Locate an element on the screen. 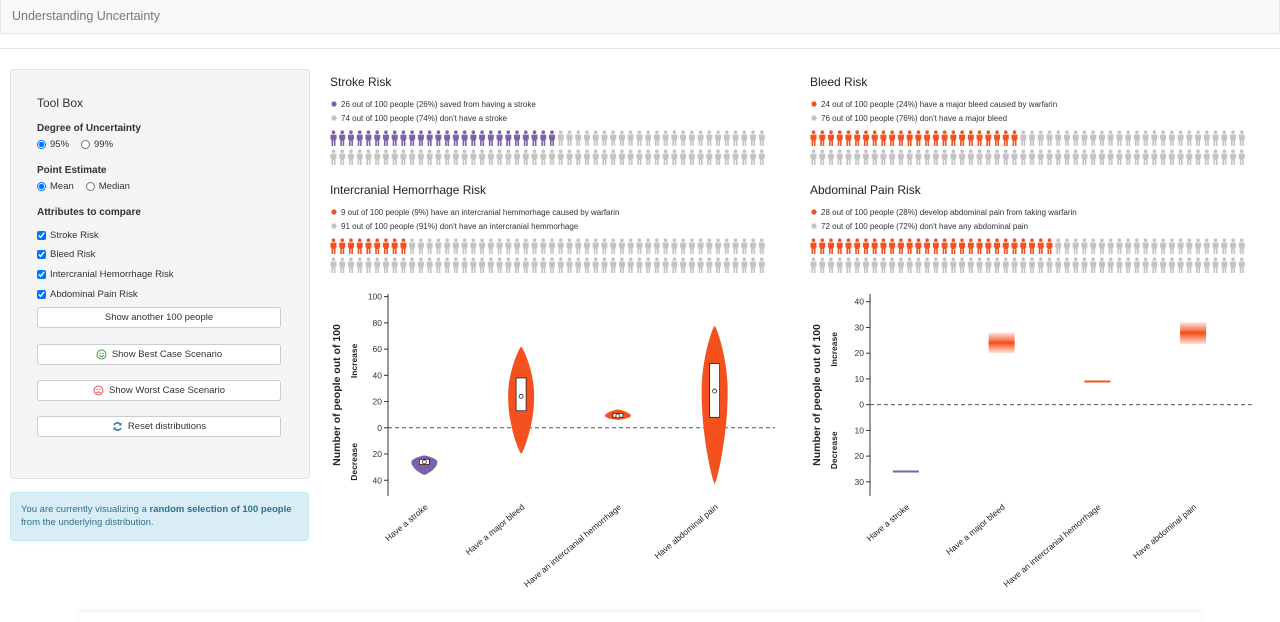 The width and height of the screenshot is (1280, 622). group-label: Degree of Uncertainty is located at coordinates (89, 128).